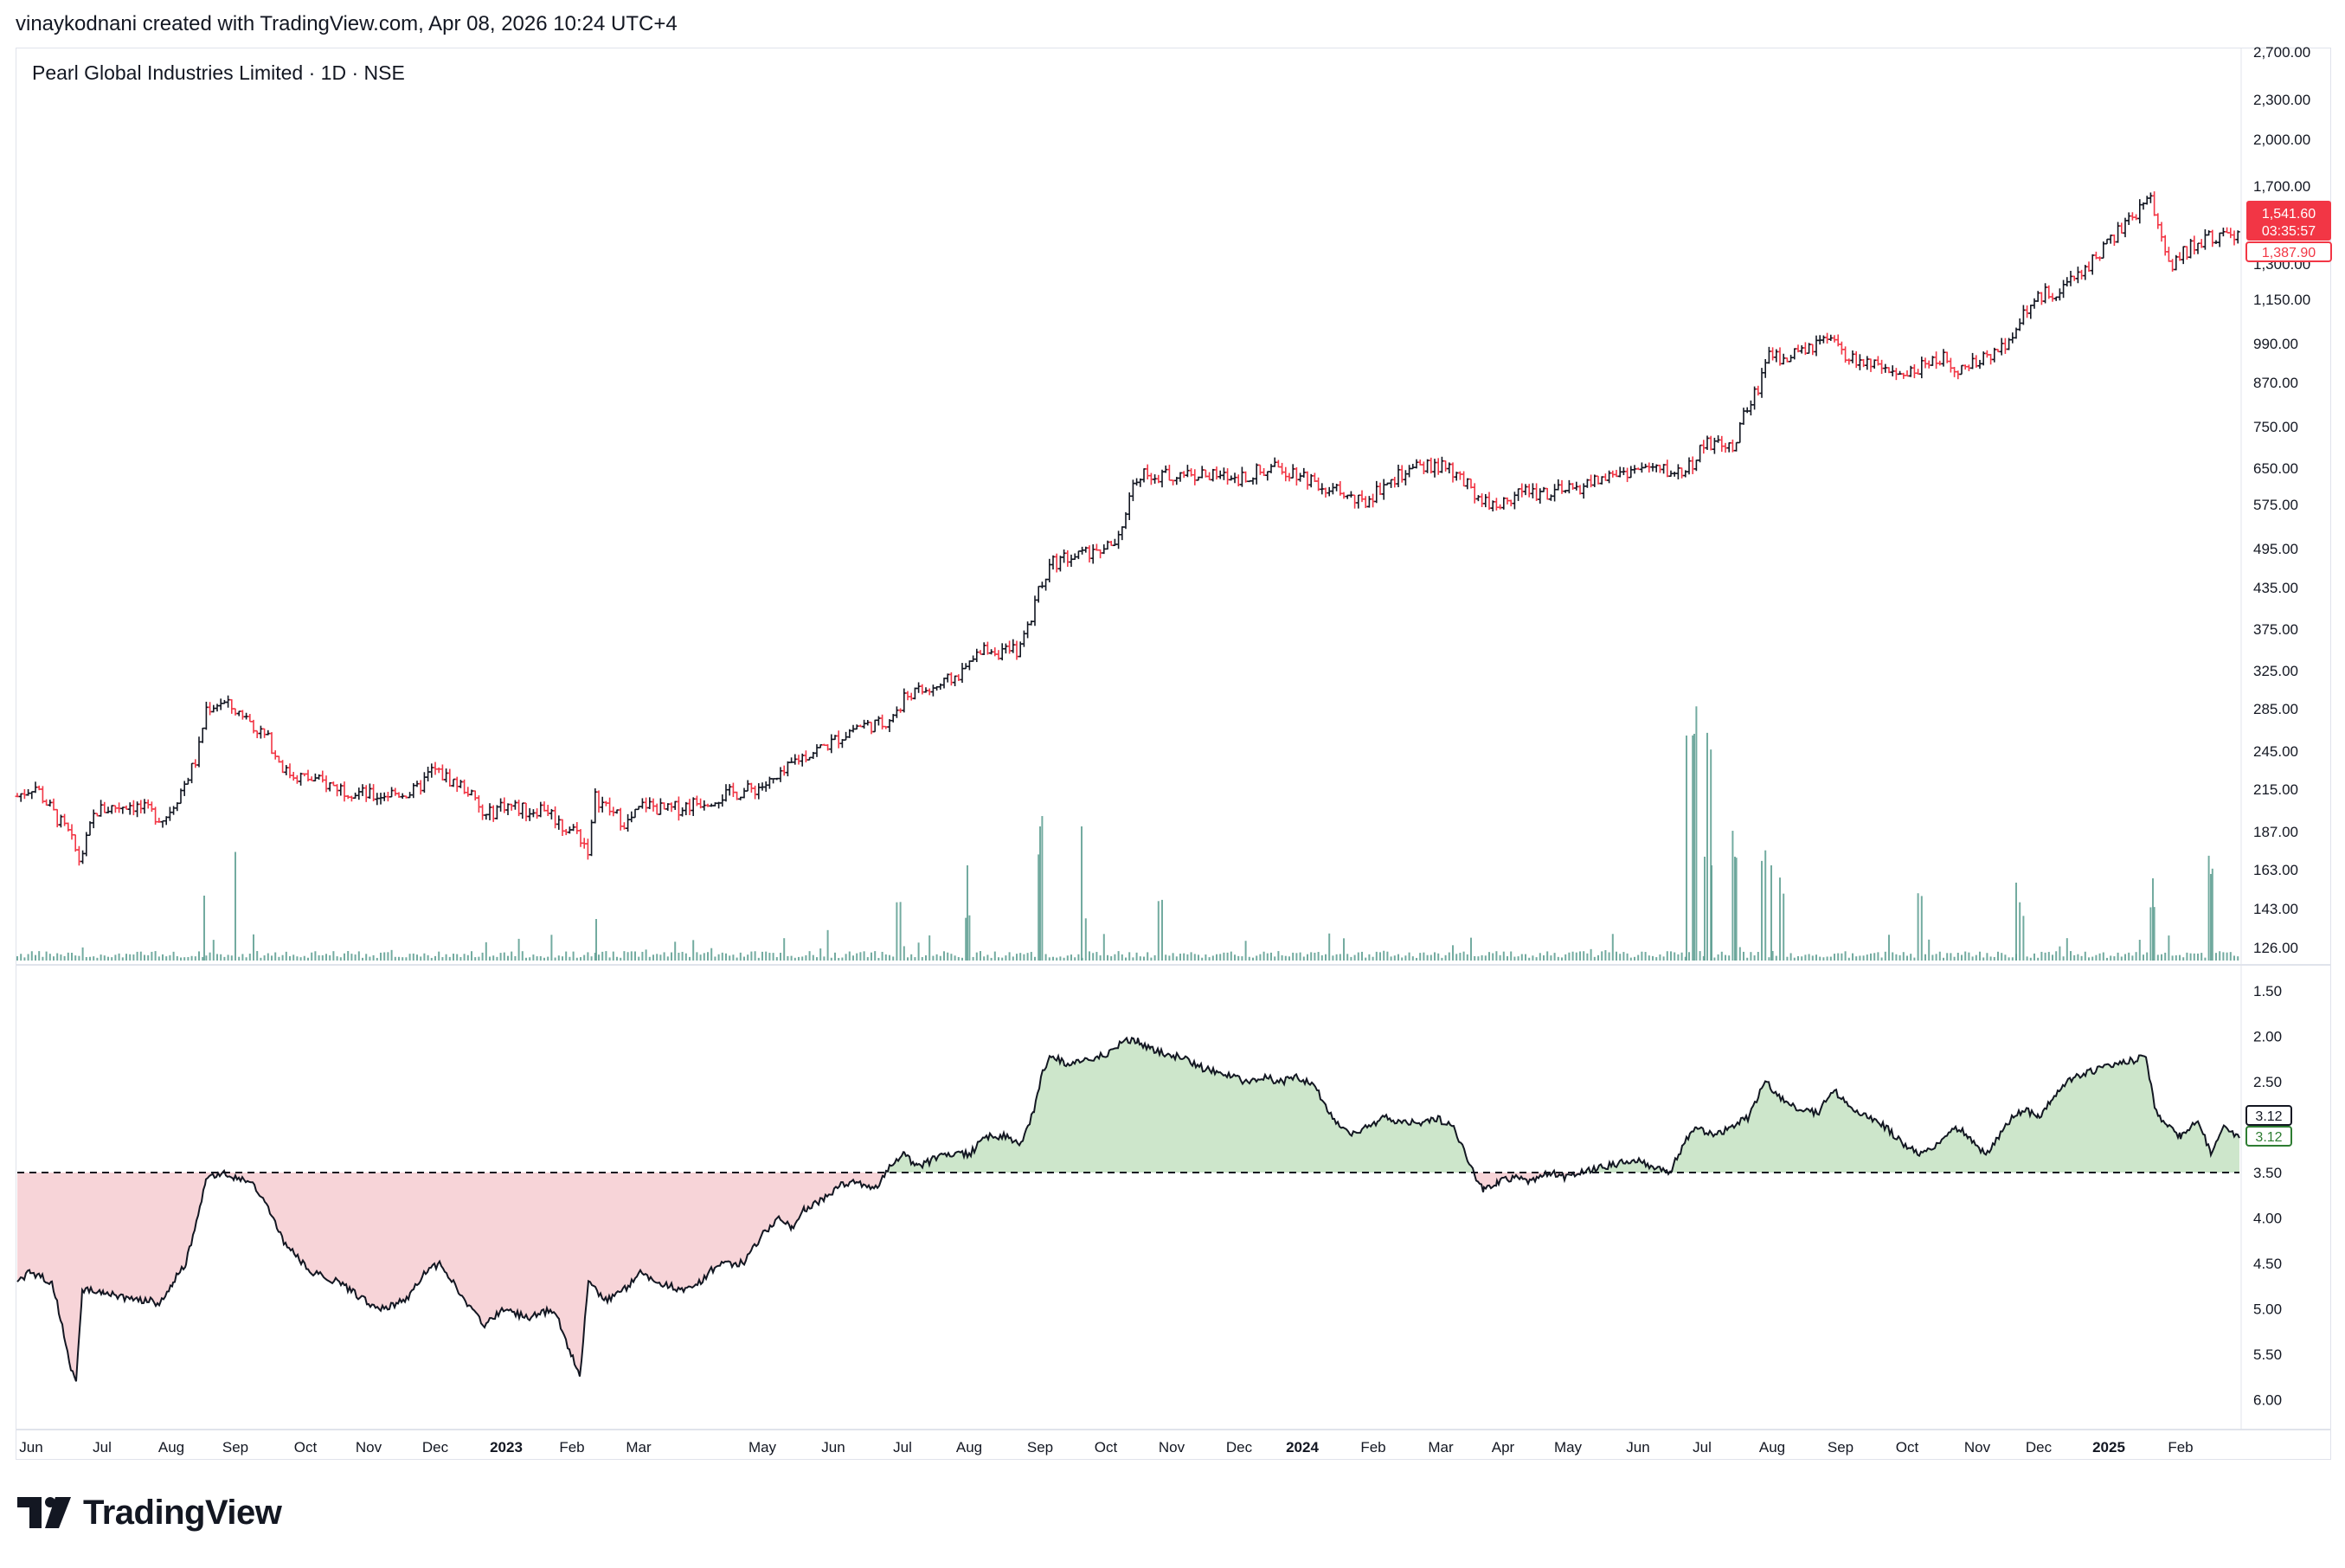 The image size is (2345, 1568). I want to click on time-axis-label: Oct, so click(306, 1447).